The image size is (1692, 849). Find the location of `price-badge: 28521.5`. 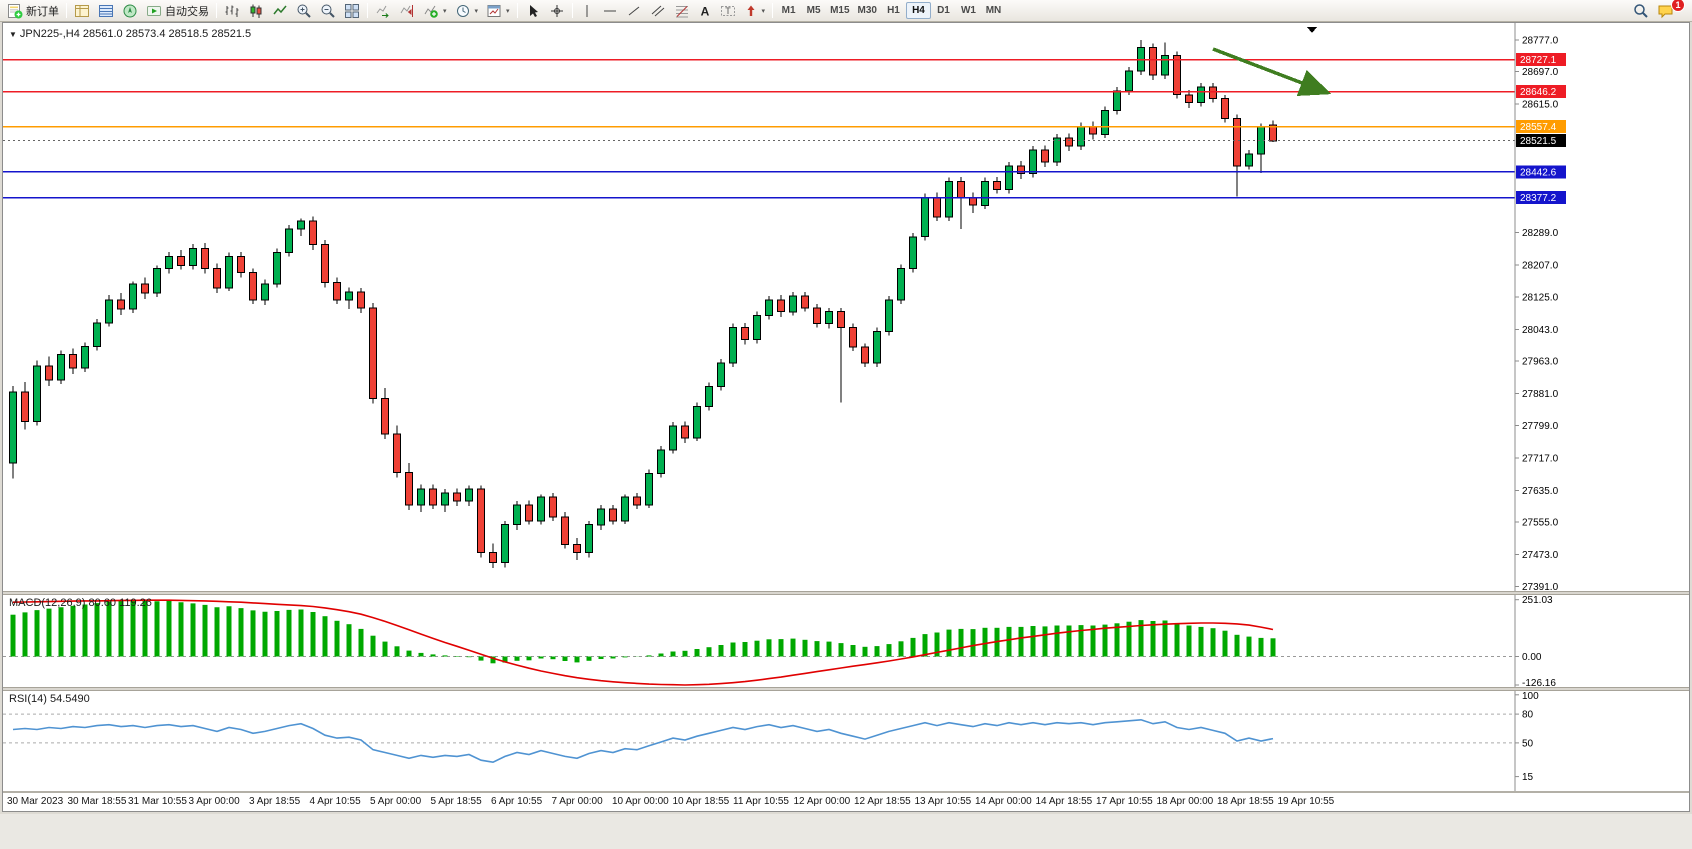

price-badge: 28521.5 is located at coordinates (1541, 141).